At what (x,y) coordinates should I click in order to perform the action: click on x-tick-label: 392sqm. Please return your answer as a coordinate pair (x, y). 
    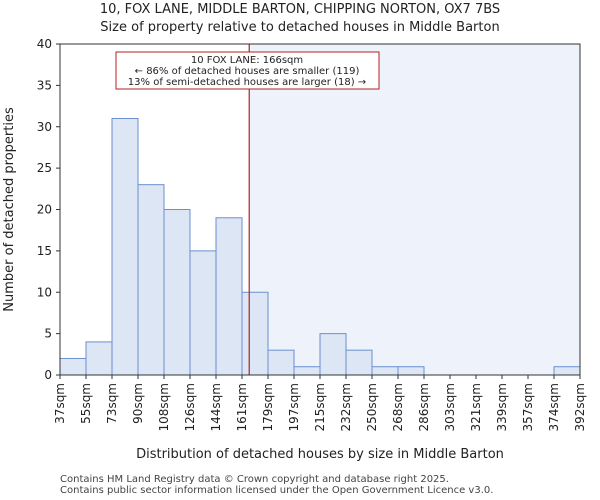
    Looking at the image, I should click on (580, 407).